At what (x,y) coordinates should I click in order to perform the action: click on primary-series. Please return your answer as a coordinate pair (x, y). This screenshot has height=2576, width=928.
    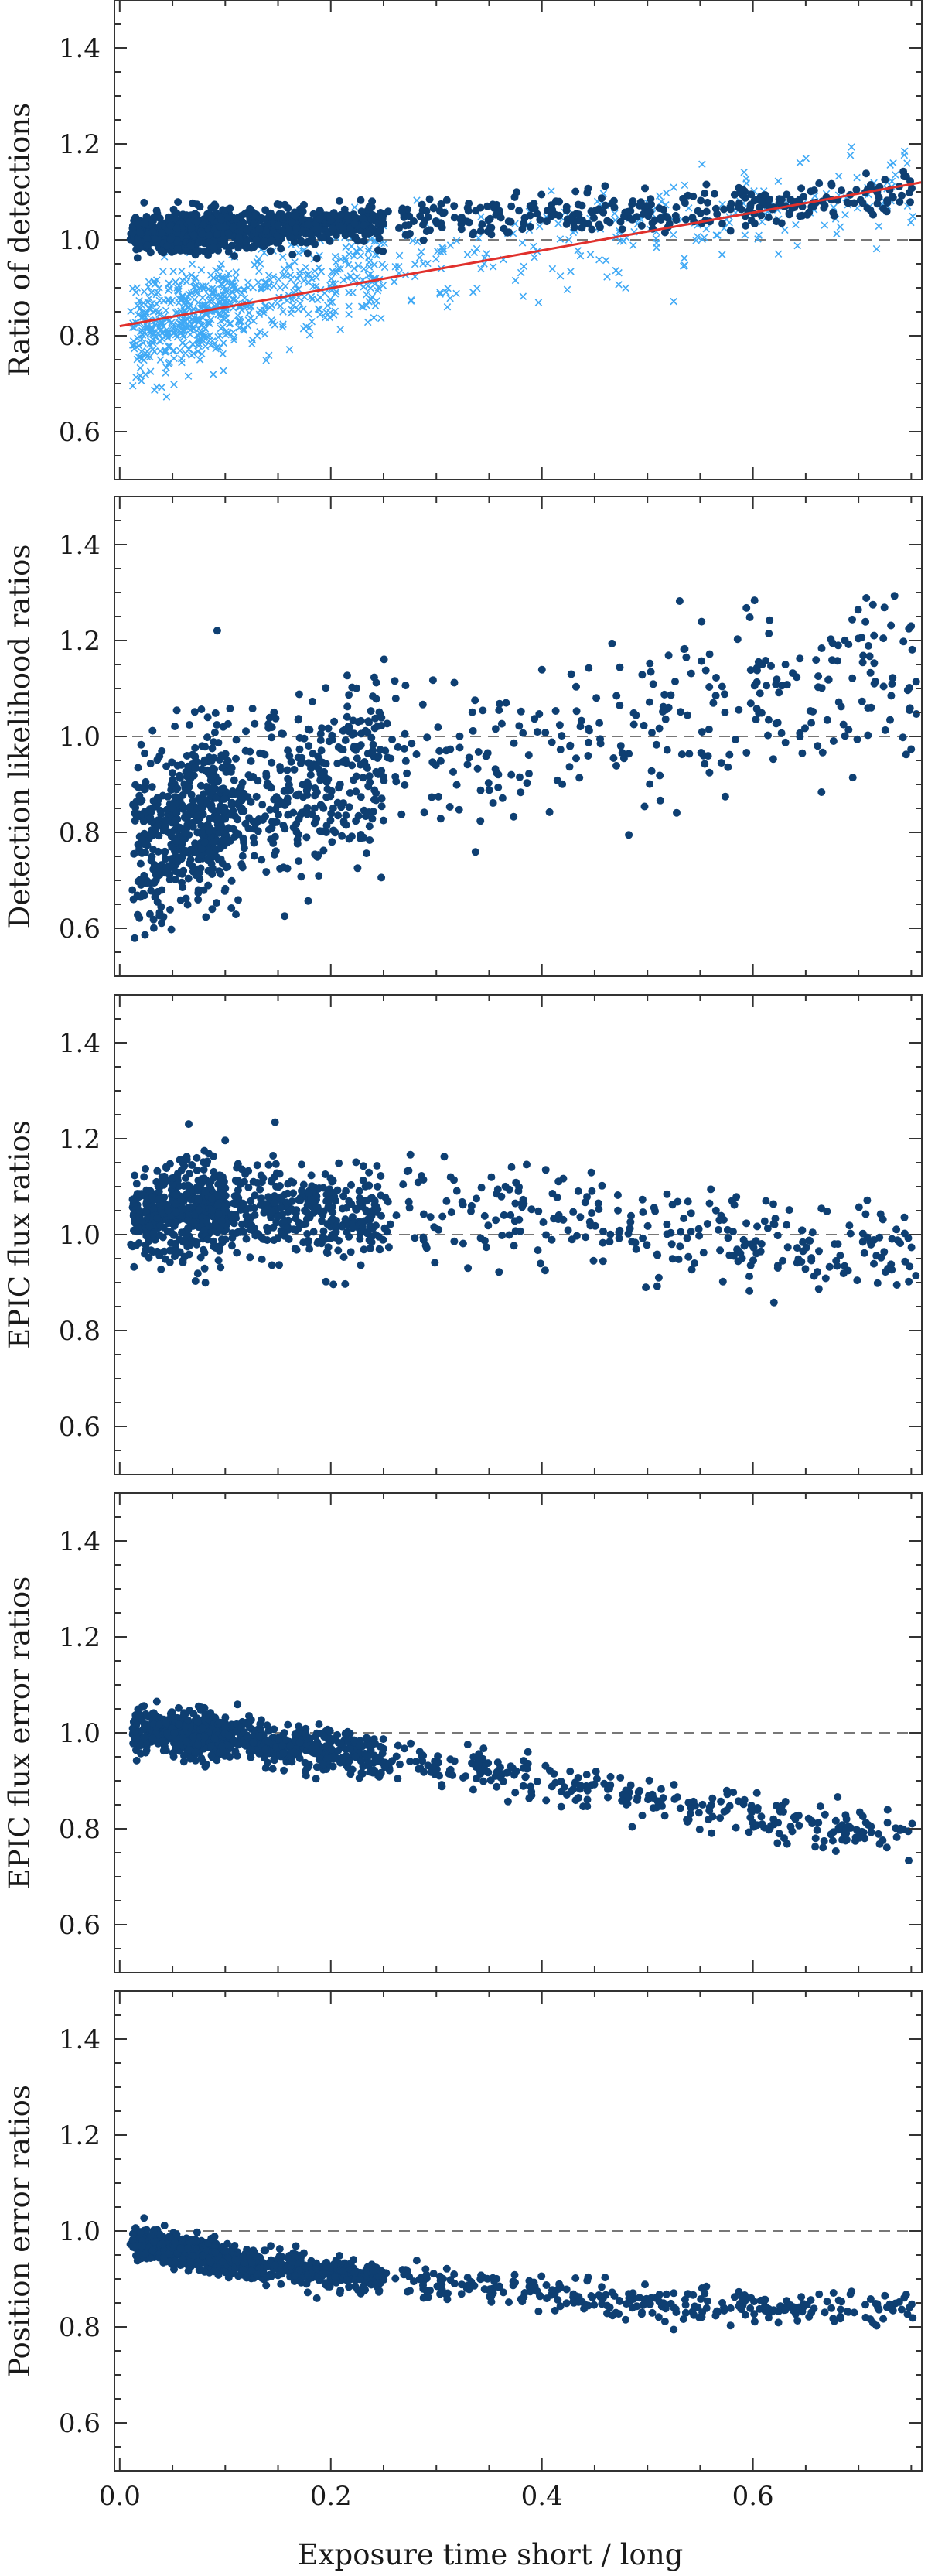
    Looking at the image, I should click on (523, 1212).